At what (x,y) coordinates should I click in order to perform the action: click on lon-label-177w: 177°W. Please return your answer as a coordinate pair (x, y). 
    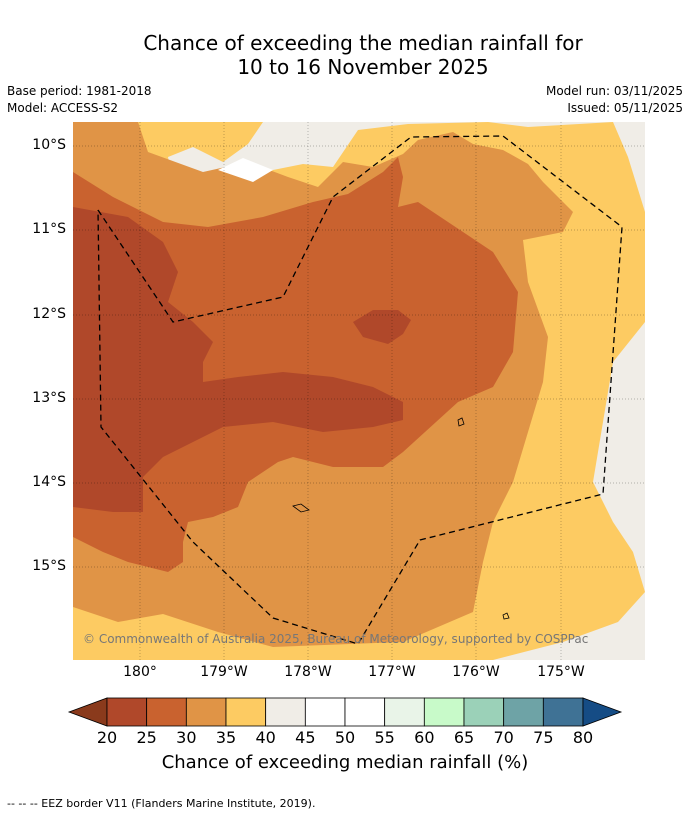
    Looking at the image, I should click on (392, 672).